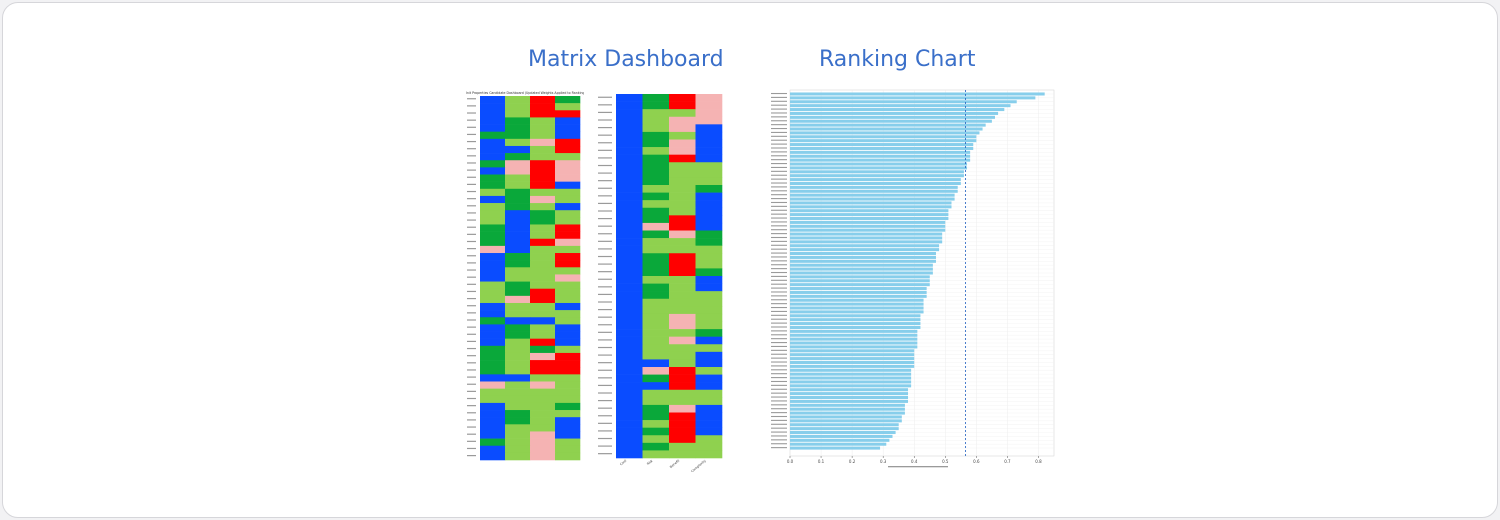 This screenshot has width=1500, height=520. What do you see at coordinates (650, 462) in the screenshot?
I see `matrix-2-column-label: Risk` at bounding box center [650, 462].